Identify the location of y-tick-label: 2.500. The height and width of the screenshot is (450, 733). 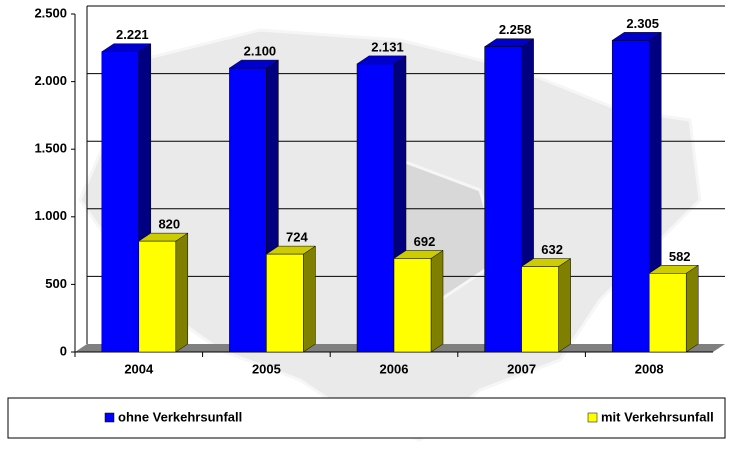
(50, 12).